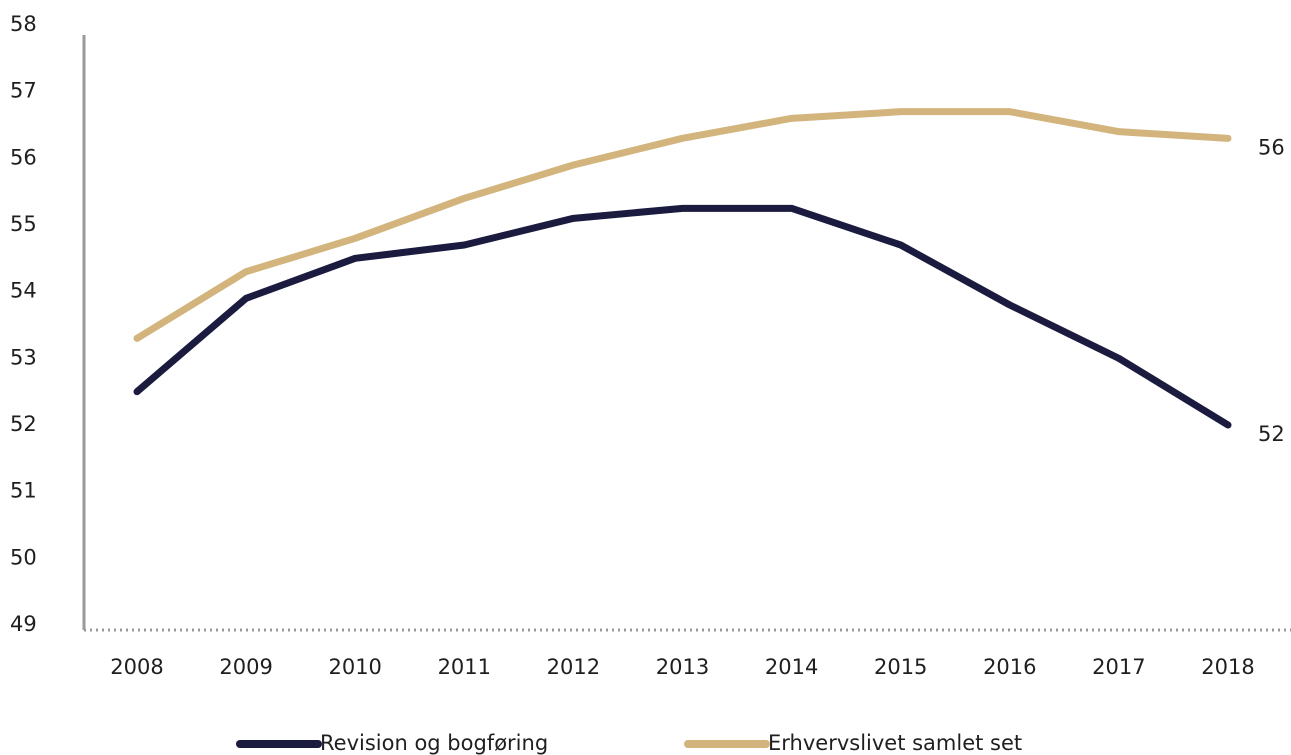  I want to click on x-tick-label: 2016, so click(1009, 667).